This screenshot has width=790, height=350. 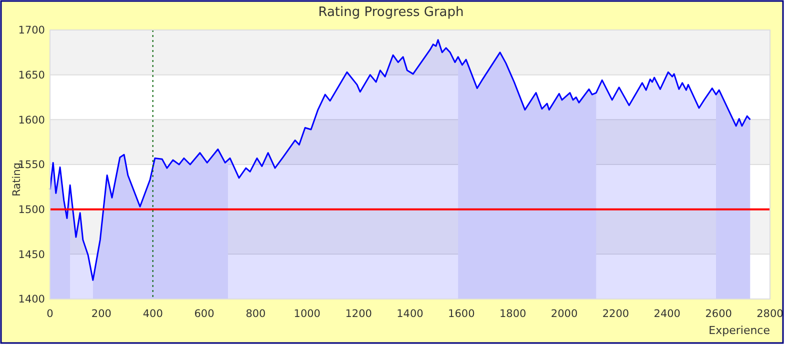 What do you see at coordinates (667, 314) in the screenshot?
I see `x-tick-label: 2400` at bounding box center [667, 314].